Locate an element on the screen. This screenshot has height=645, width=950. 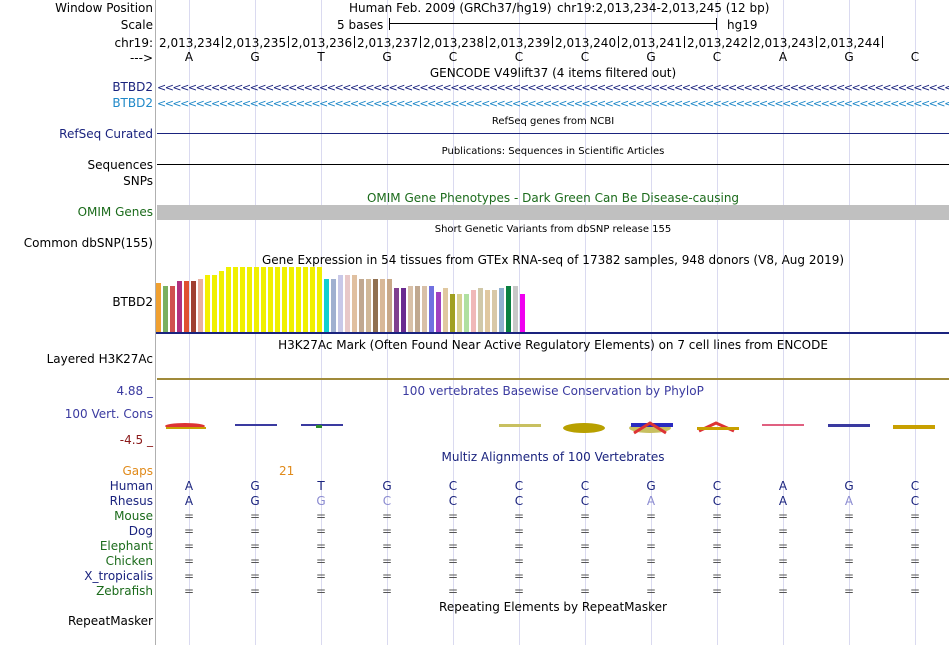
gtex-bar-chart is located at coordinates (346, 299).